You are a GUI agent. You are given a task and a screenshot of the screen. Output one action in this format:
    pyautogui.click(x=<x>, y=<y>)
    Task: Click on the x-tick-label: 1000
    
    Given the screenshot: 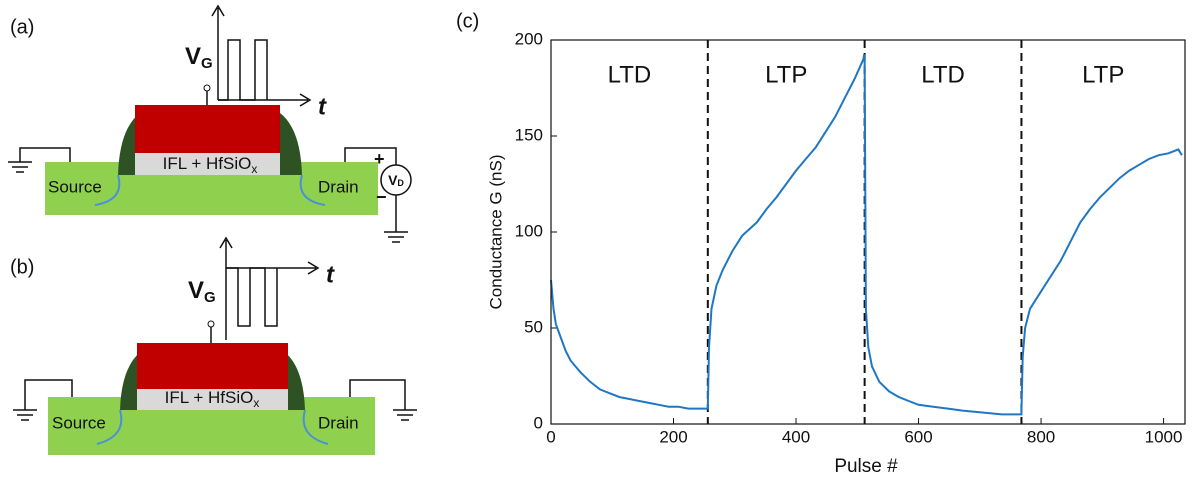 What is the action you would take?
    pyautogui.click(x=1164, y=436)
    